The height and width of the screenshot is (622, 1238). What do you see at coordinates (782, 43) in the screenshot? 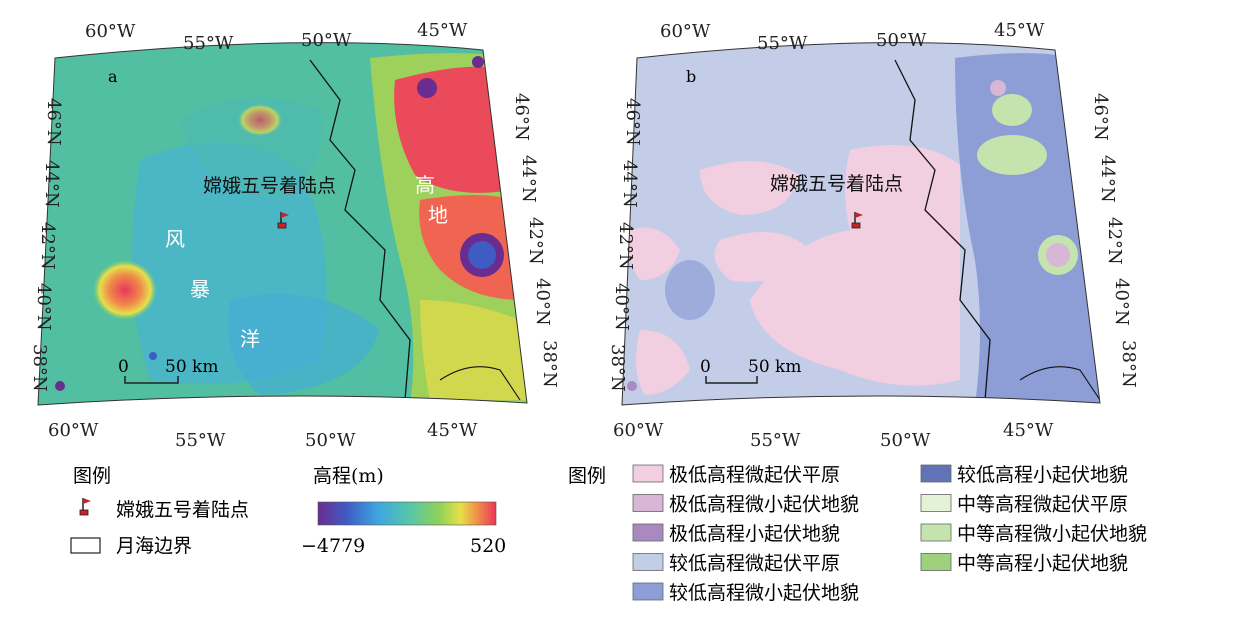
I see `lon-top-b-2: 55°W` at bounding box center [782, 43].